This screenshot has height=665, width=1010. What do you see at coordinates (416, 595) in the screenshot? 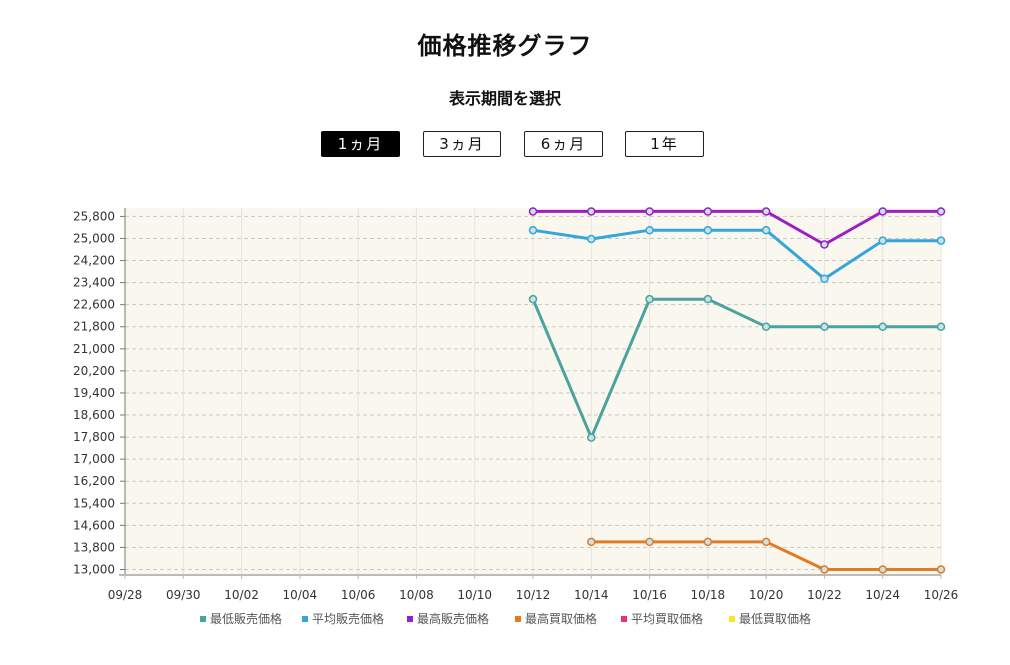
I see `x-tick-label: 10/08` at bounding box center [416, 595].